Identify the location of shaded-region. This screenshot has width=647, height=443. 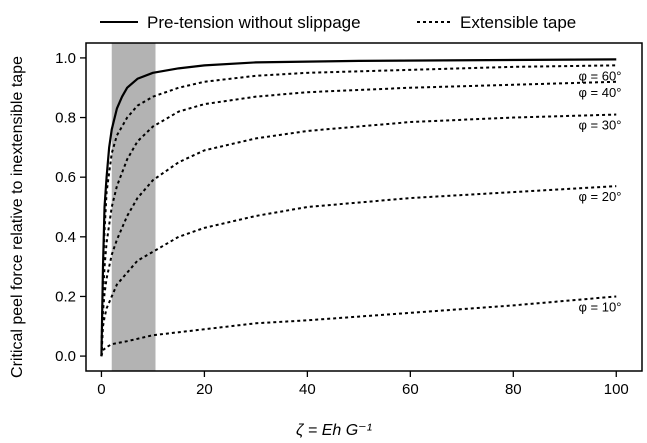
(133, 207).